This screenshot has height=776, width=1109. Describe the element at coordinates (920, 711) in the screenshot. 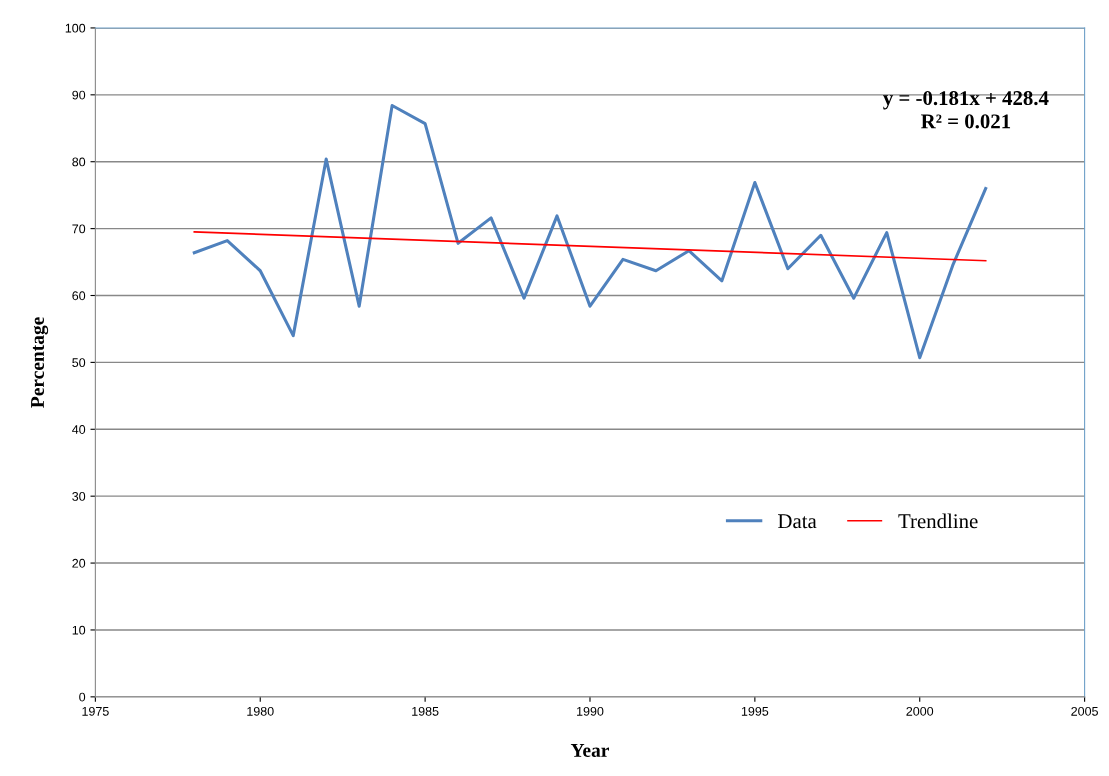

I see `x-tick-label: 2000` at that location.